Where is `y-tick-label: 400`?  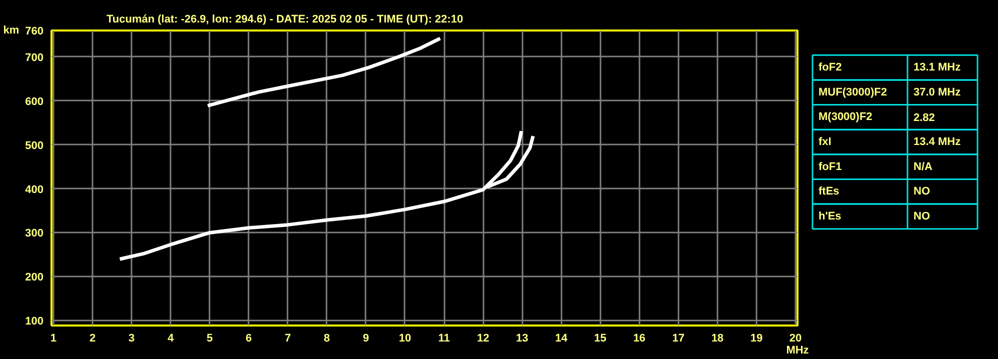 y-tick-label: 400 is located at coordinates (34, 190).